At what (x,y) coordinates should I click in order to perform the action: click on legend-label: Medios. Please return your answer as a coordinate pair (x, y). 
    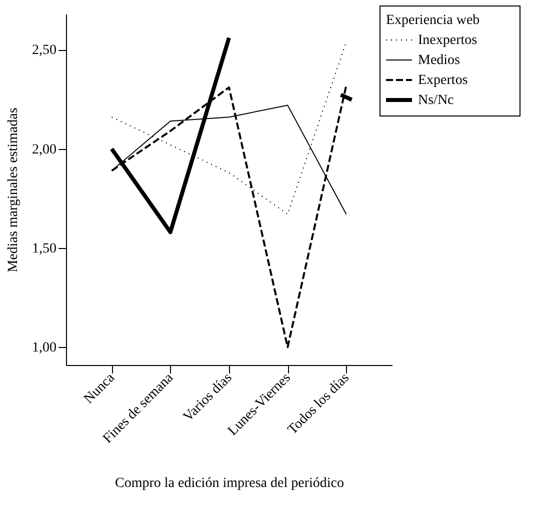
    Looking at the image, I should click on (439, 60).